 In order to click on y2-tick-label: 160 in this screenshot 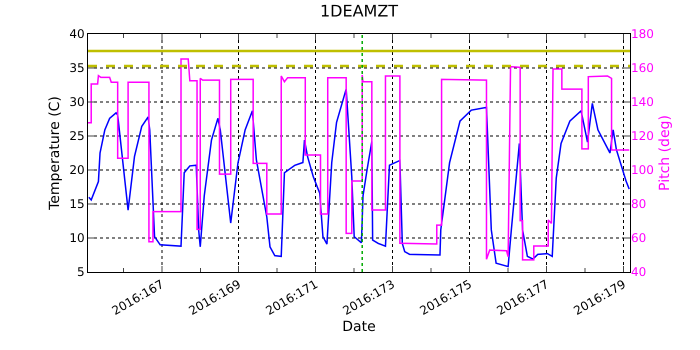, I will do `click(642, 68)`.